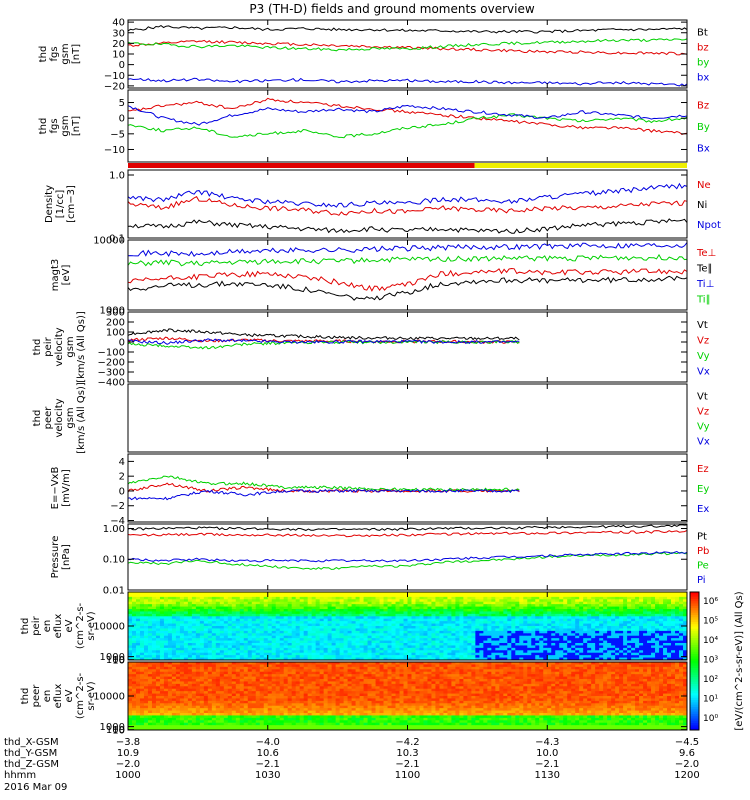 This screenshot has height=800, width=750. I want to click on legend-entry: Ni, so click(702, 205).